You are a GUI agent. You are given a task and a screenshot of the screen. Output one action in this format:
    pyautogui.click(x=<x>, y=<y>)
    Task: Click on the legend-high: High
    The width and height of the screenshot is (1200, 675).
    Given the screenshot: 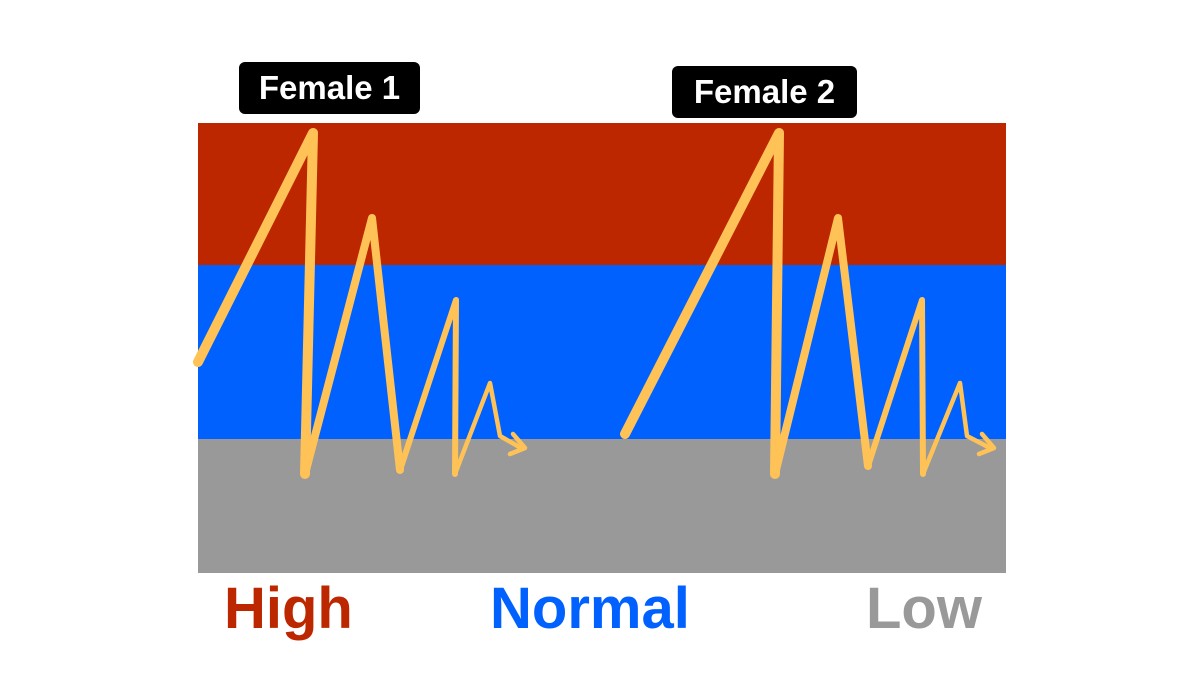 What is the action you would take?
    pyautogui.click(x=288, y=608)
    